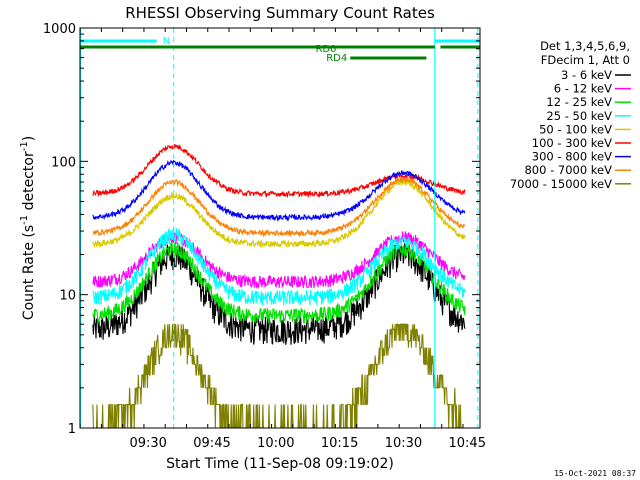 The height and width of the screenshot is (480, 640). What do you see at coordinates (595, 473) in the screenshot?
I see `timestamp: 15-Oct-2021 08:37` at bounding box center [595, 473].